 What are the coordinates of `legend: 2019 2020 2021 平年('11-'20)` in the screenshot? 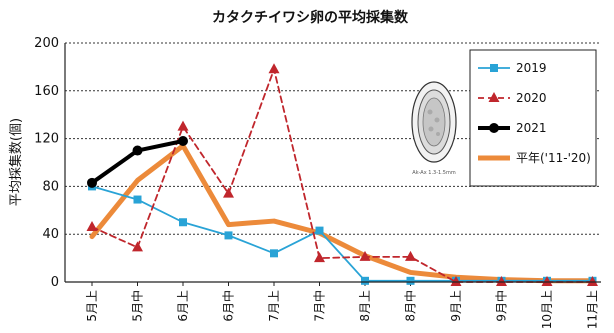 It's located at (533, 118).